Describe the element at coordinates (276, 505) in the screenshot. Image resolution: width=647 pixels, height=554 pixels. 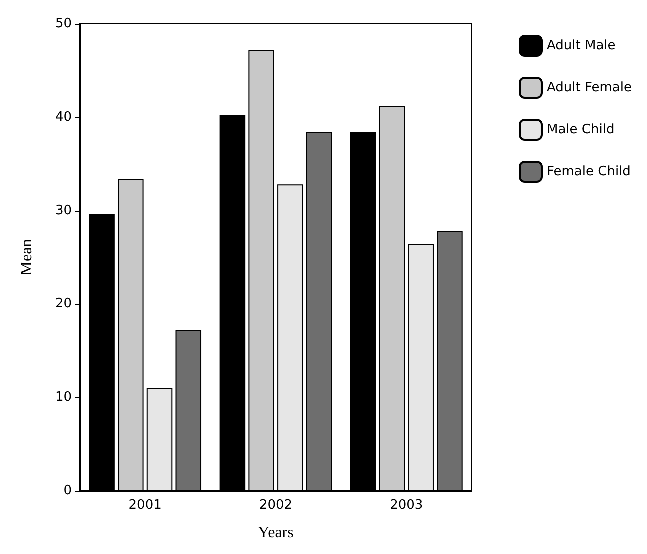
I see `x-tick-label: 2002` at that location.